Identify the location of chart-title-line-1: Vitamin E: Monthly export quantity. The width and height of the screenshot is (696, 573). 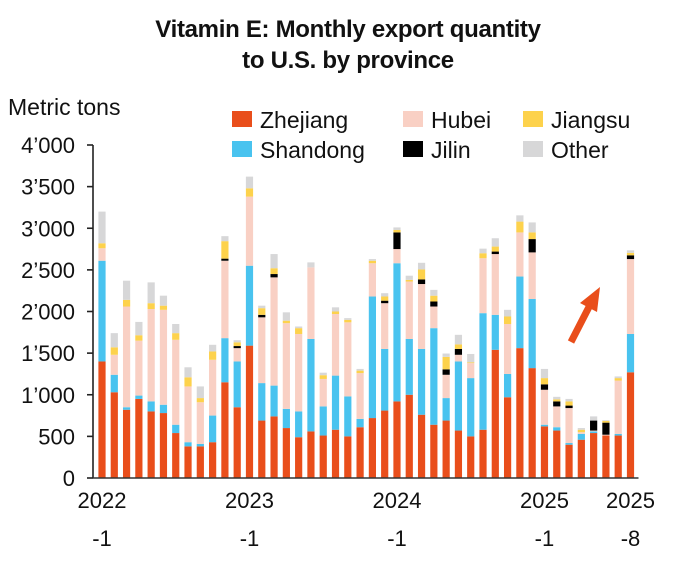
(348, 29).